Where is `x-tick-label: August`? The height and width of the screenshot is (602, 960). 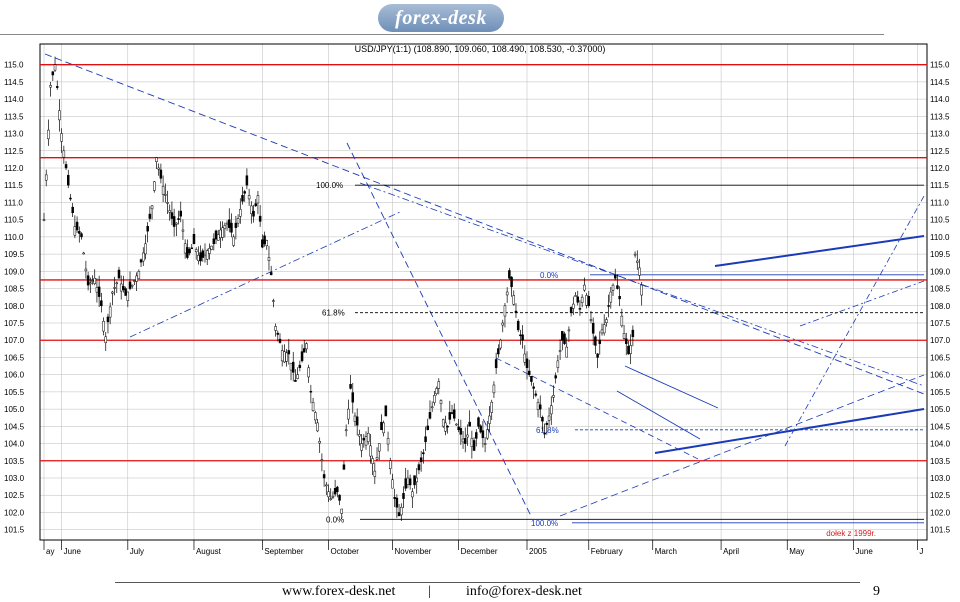
x-tick-label: August is located at coordinates (209, 551).